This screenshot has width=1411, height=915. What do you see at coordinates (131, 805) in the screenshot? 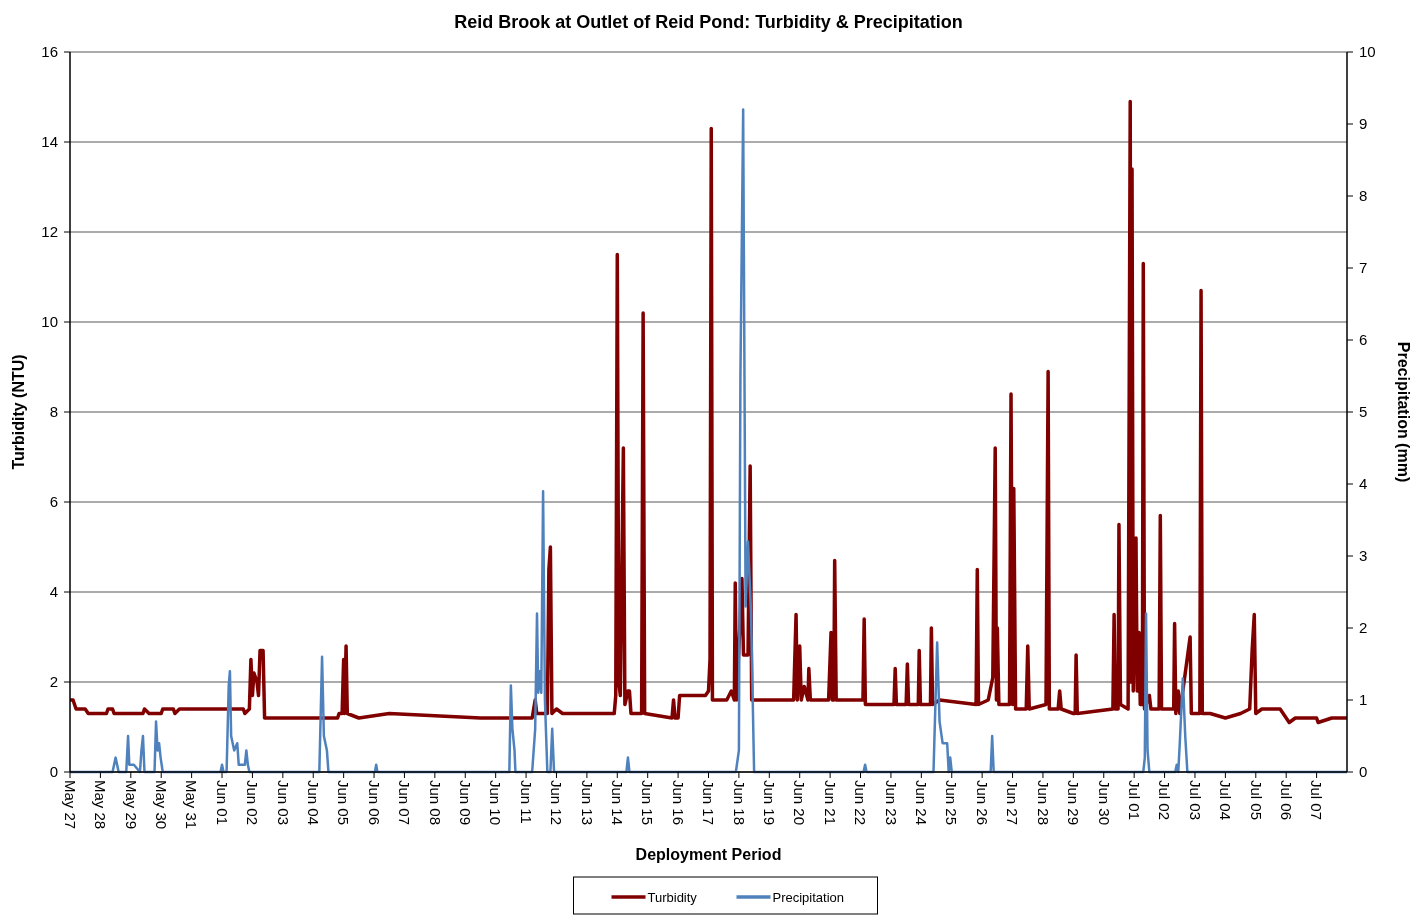
I see `x-tick-label: May 29` at bounding box center [131, 805].